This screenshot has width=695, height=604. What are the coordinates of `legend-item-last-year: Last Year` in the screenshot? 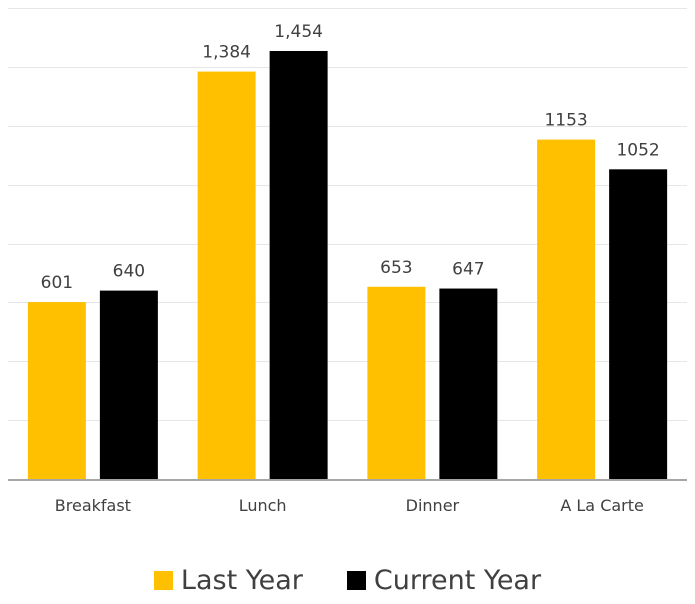 It's located at (228, 580).